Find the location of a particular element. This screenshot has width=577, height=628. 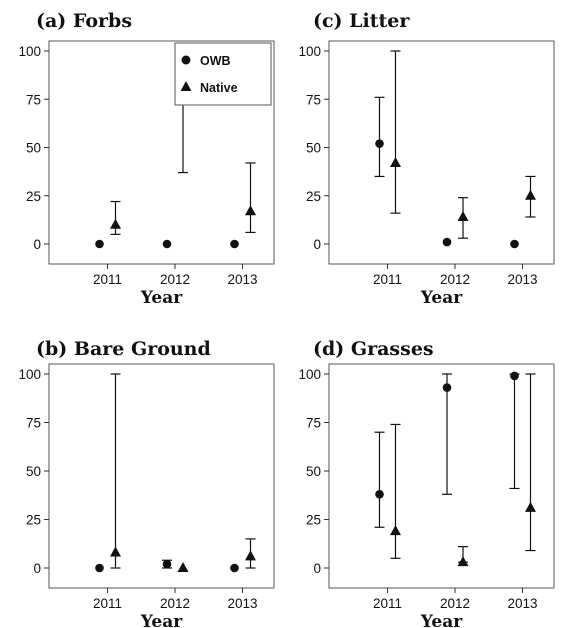

panel-title: (d) Grasses is located at coordinates (373, 349).